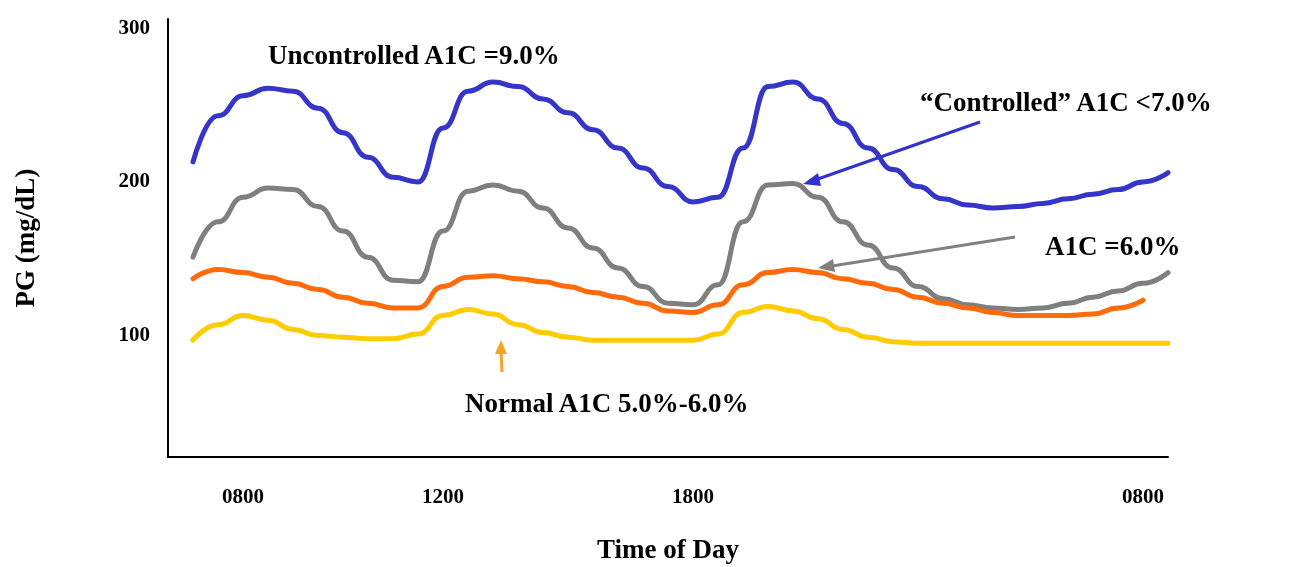 The height and width of the screenshot is (567, 1298). What do you see at coordinates (134, 26) in the screenshot?
I see `y-tick-label: 300` at bounding box center [134, 26].